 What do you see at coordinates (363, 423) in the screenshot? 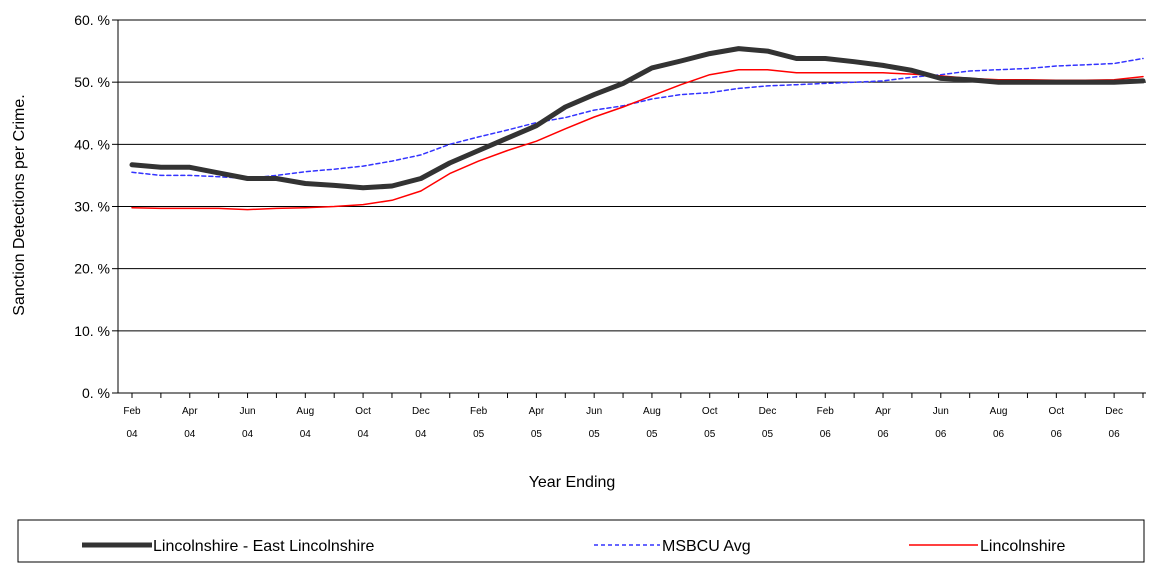
I see `x-tick-label: Oct 04` at bounding box center [363, 423].